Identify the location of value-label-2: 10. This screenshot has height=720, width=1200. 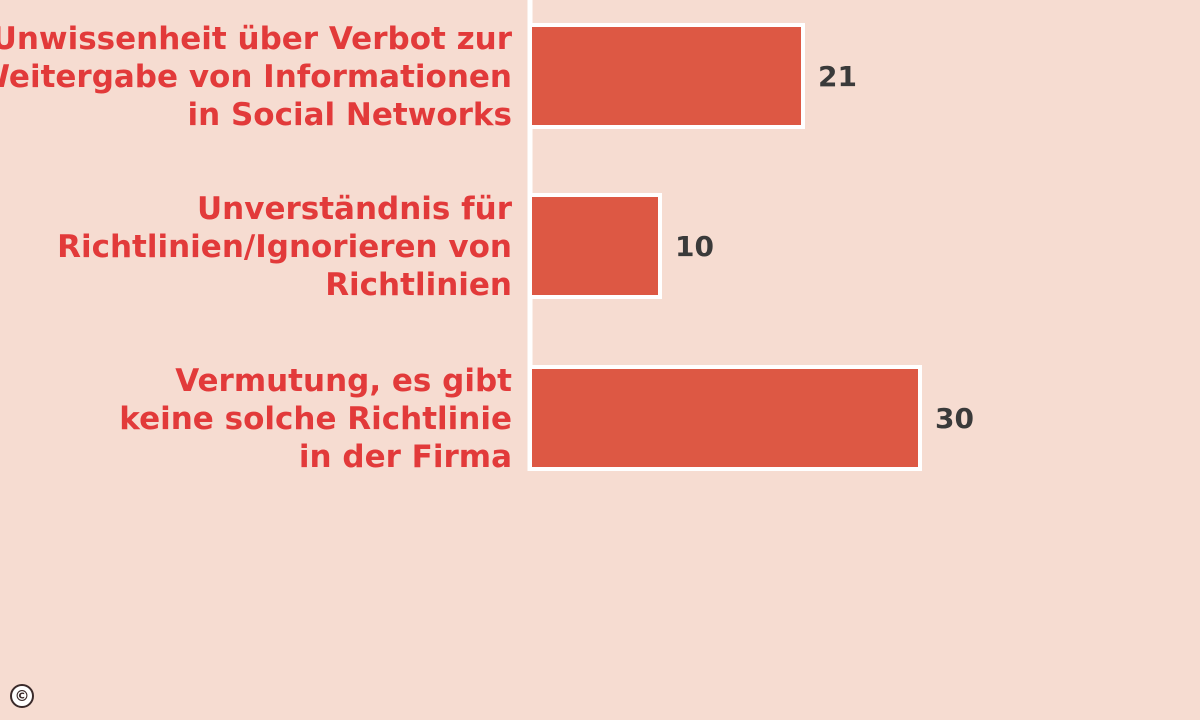
(694, 246).